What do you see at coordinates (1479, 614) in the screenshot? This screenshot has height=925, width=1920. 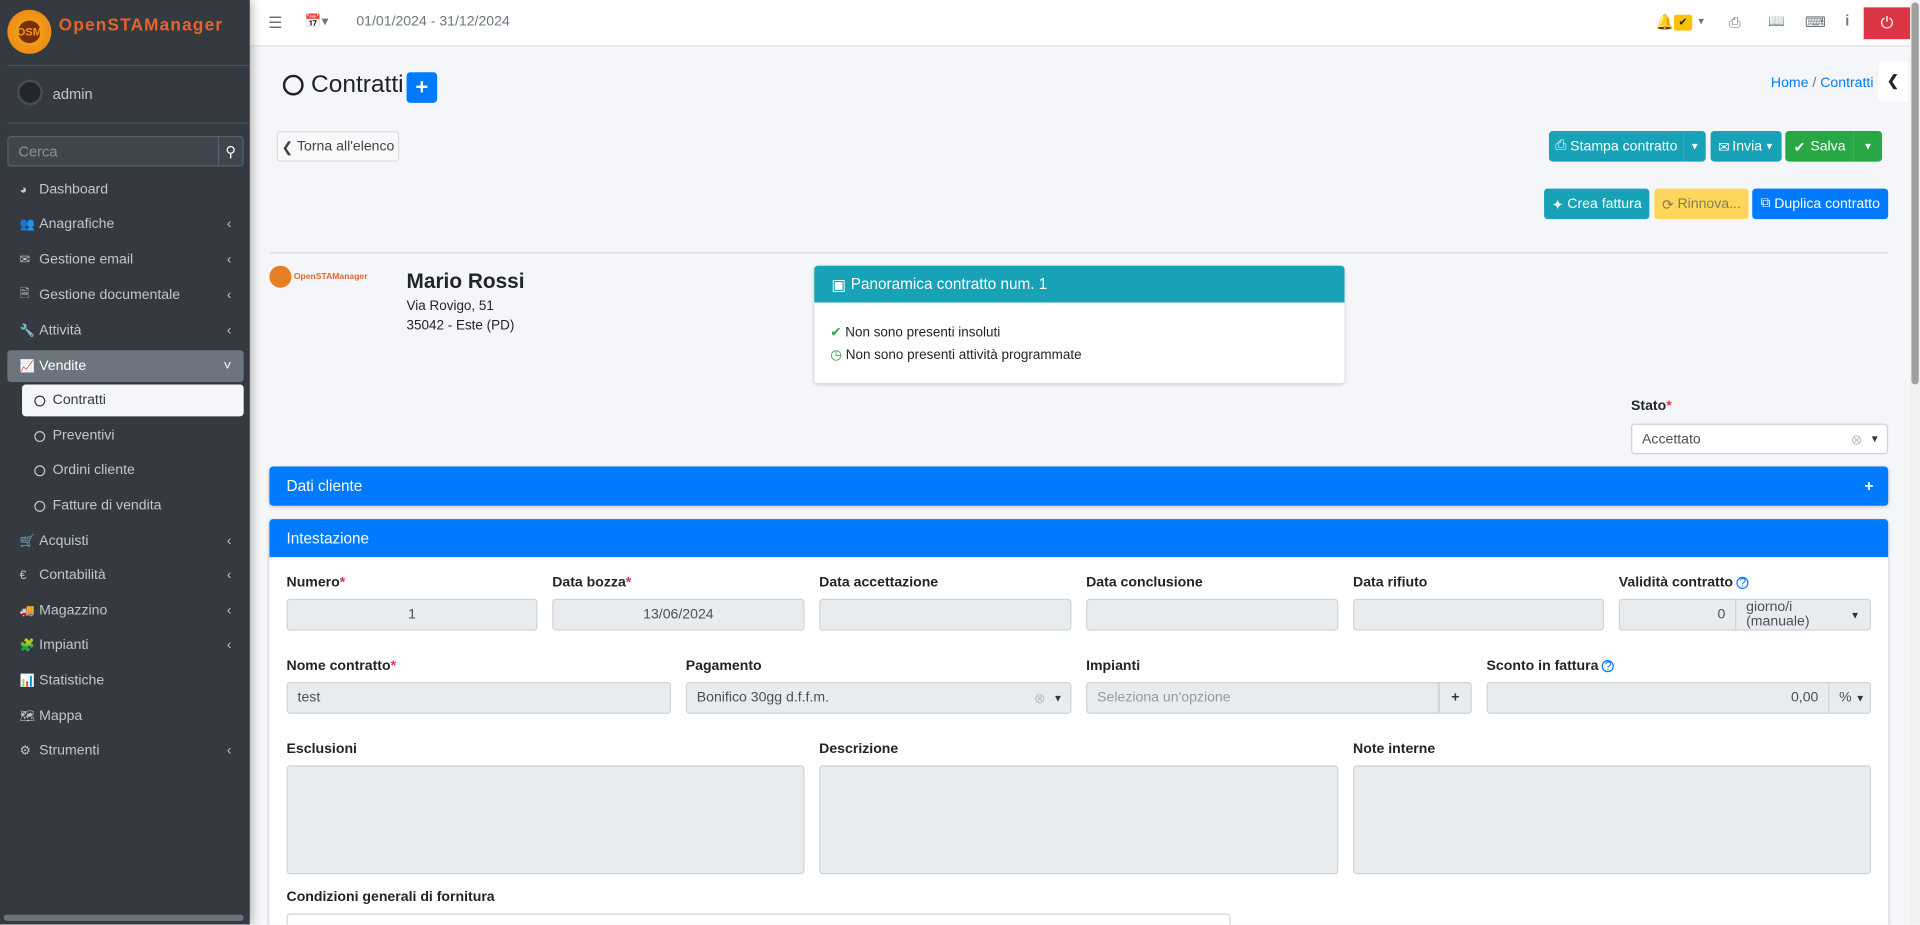 I see `data-rifiuto-input` at bounding box center [1479, 614].